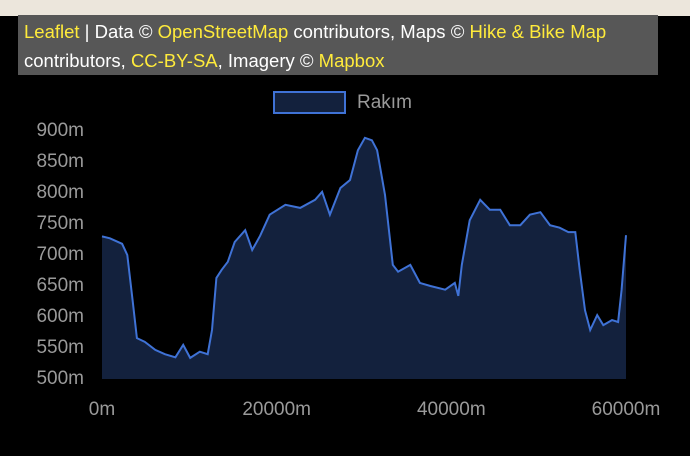 This screenshot has width=690, height=456. I want to click on attribution-text: contributors,, so click(318, 46).